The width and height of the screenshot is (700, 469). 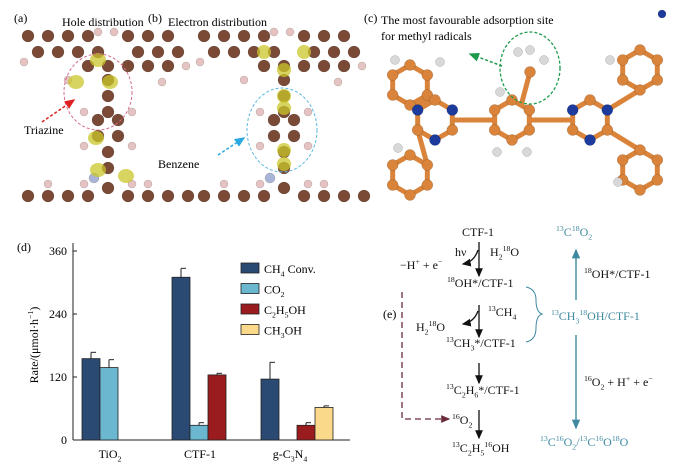 I want to click on legend-swatch-ch4, so click(x=250, y=268).